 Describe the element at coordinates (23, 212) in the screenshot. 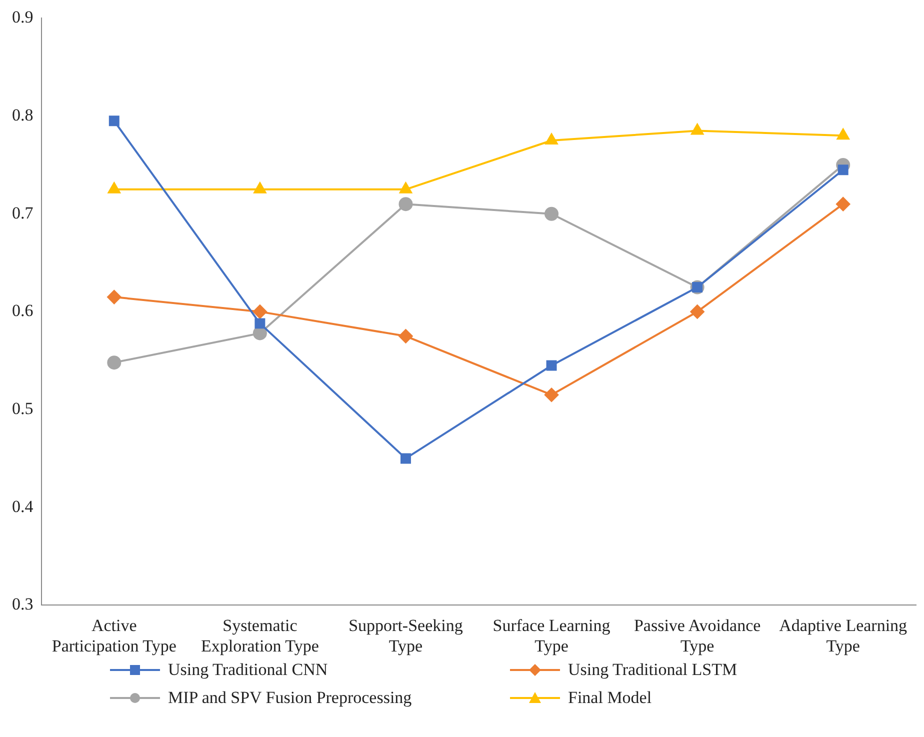

I see `y-tick-label: 0.7` at that location.